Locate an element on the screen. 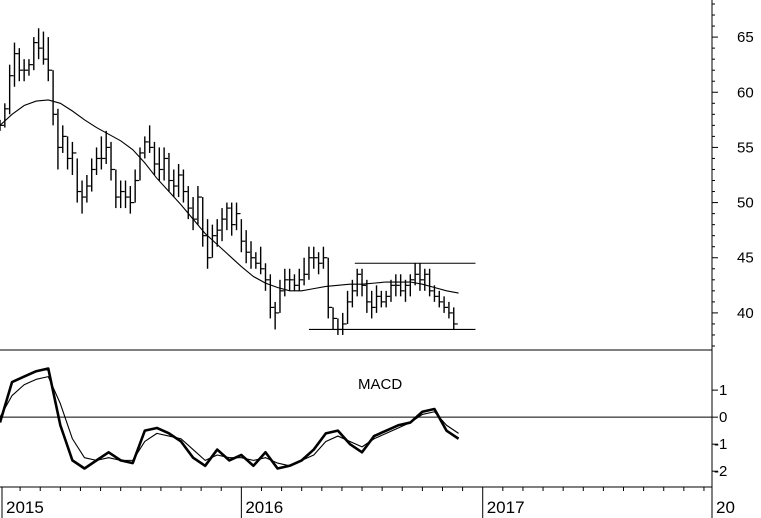  price-tick-label: 50 is located at coordinates (745, 203).